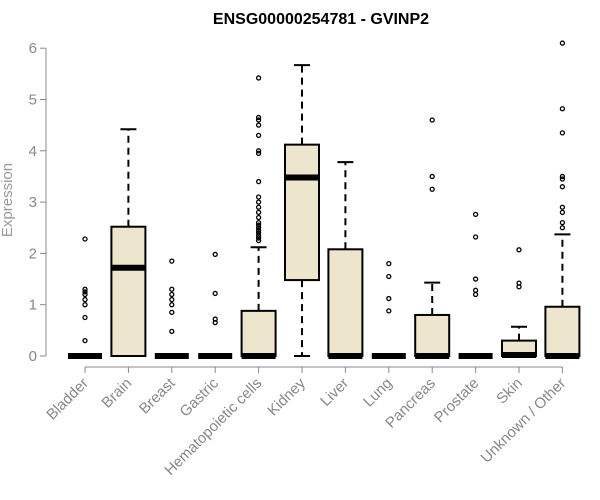 The image size is (600, 500). I want to click on y-tick-label: 4, so click(33, 151).